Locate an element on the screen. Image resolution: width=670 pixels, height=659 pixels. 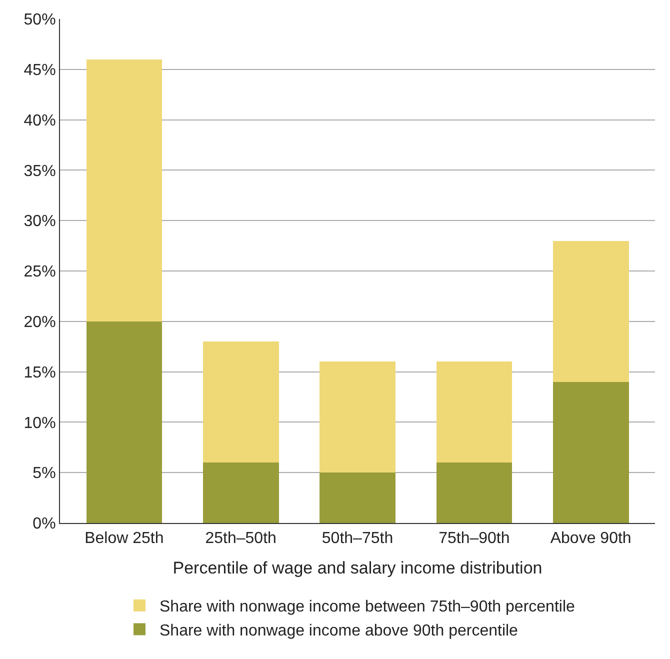
legend-label: Share with nonwage income above 90th percentile is located at coordinates (339, 631).